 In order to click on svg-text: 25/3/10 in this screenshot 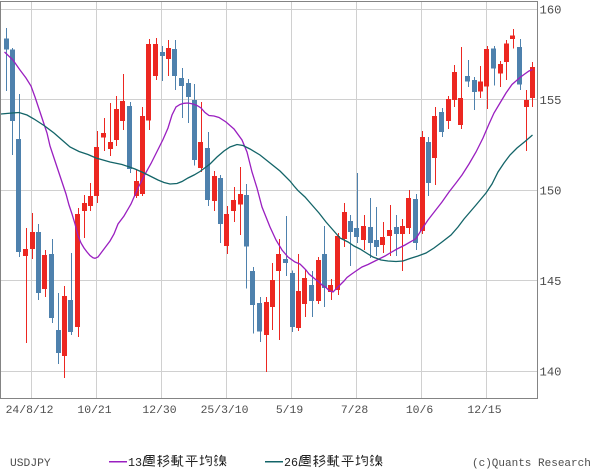, I will do `click(225, 411)`.